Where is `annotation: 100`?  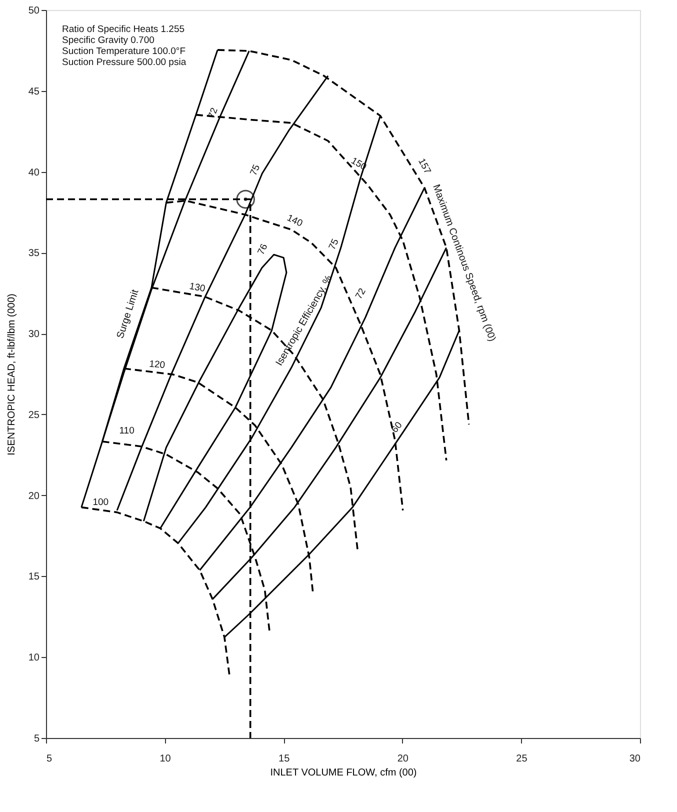 annotation: 100 is located at coordinates (100, 502).